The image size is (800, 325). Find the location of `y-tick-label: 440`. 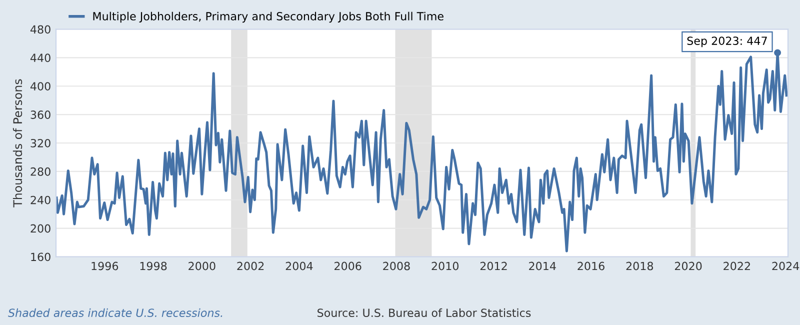

y-tick-label: 440 is located at coordinates (40, 58).